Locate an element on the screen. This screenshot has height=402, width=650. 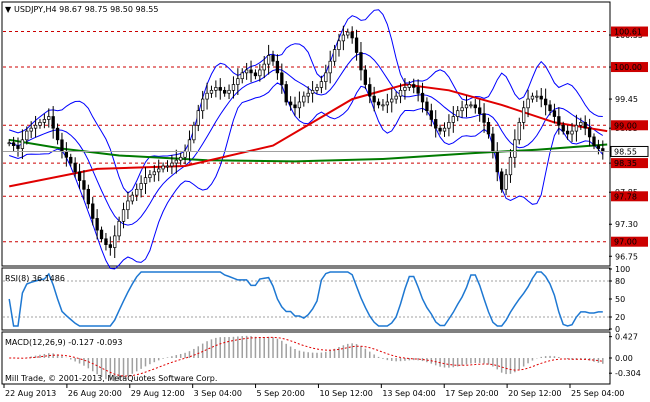
x-tick-label: 3 Sep 04:00 is located at coordinates (218, 393).